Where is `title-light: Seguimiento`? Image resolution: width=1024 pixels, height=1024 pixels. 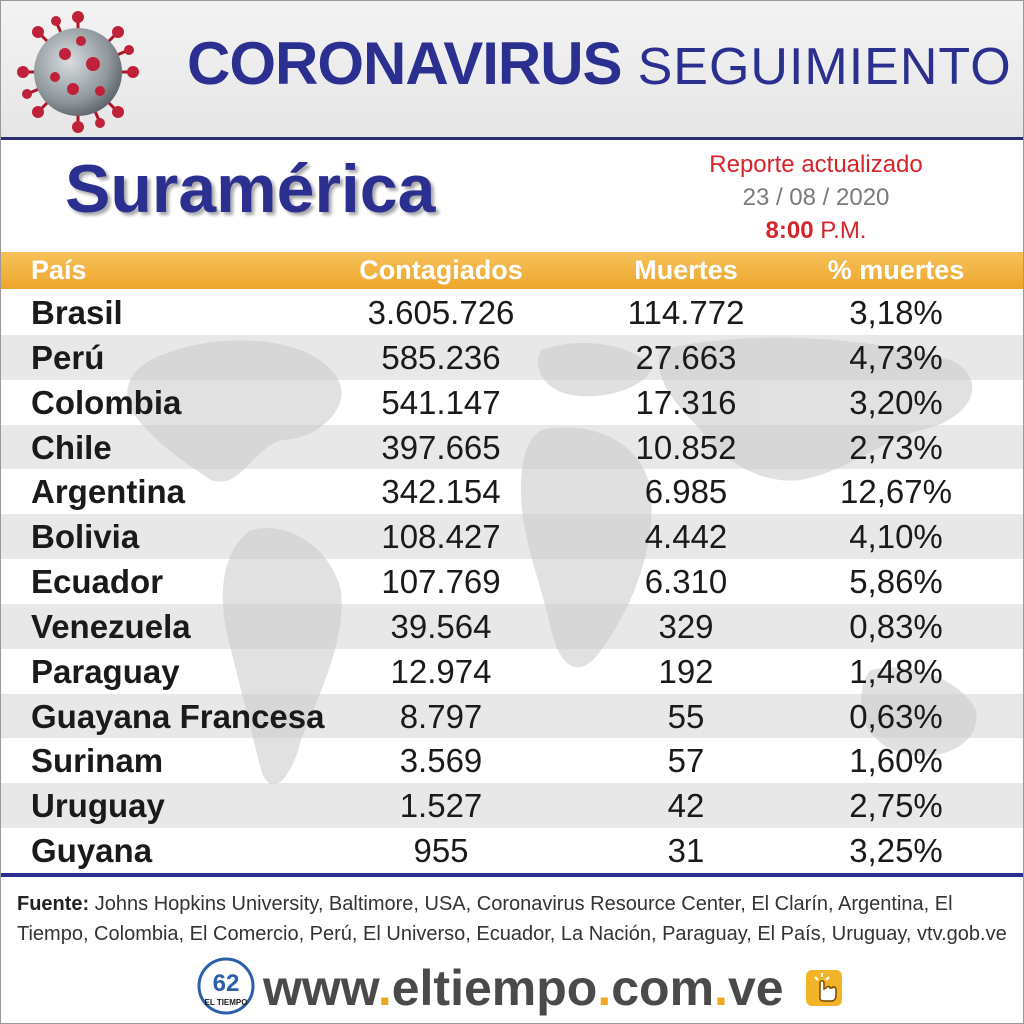
title-light: Seguimiento is located at coordinates (824, 67).